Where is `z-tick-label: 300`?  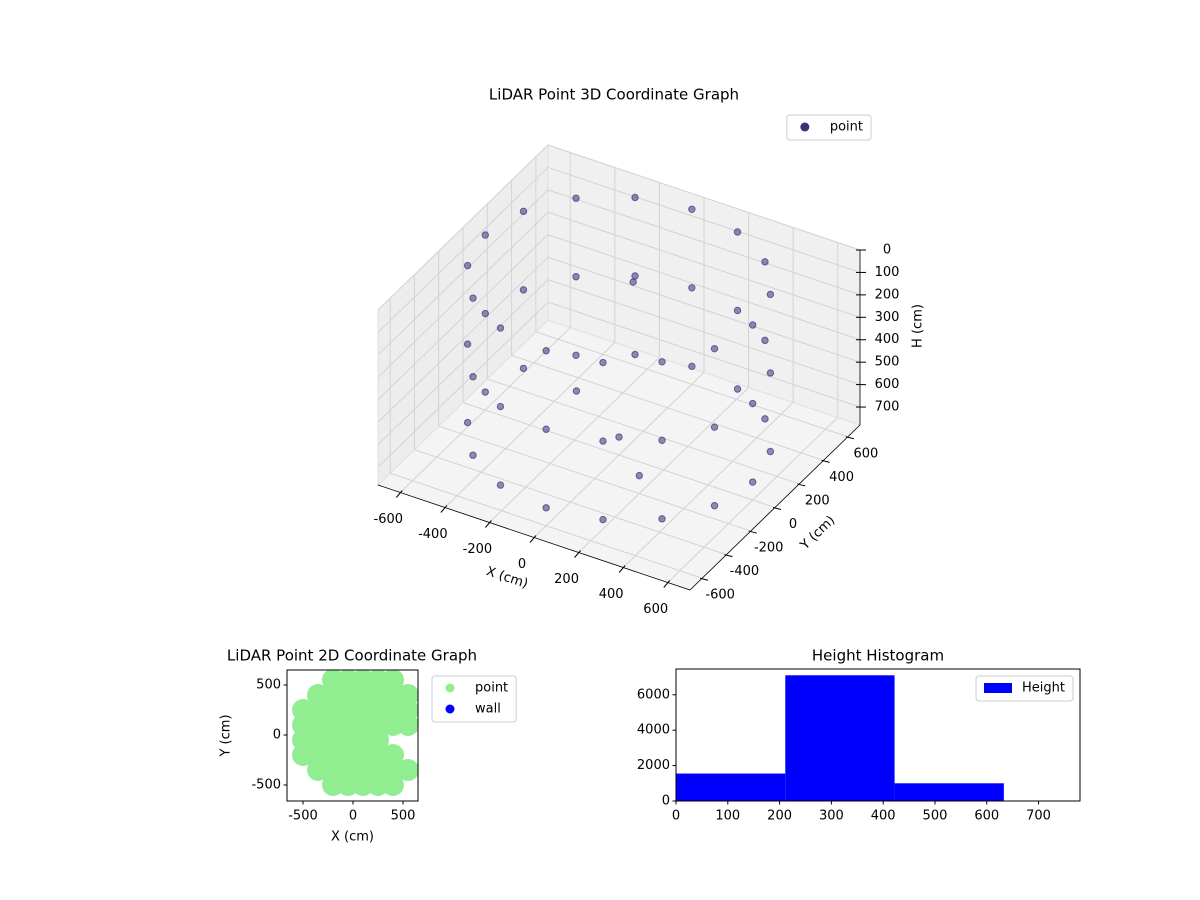
z-tick-label: 300 is located at coordinates (887, 317).